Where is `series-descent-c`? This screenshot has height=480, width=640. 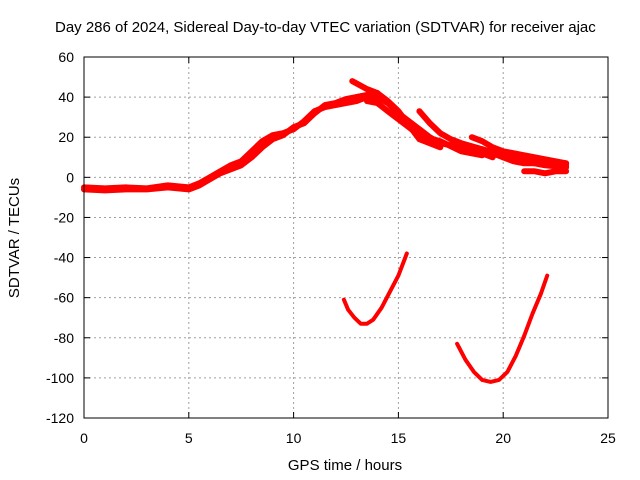 series-descent-c is located at coordinates (396, 114).